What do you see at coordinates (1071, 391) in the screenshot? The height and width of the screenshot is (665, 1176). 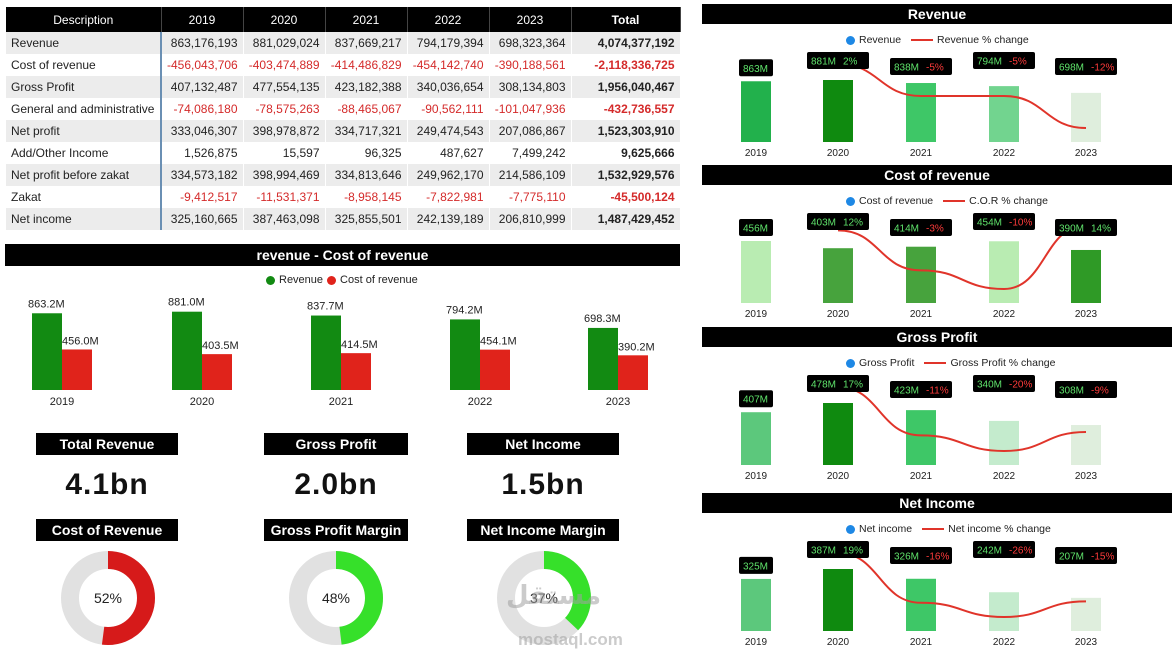 I see `bar-value-text: 308M` at bounding box center [1071, 391].